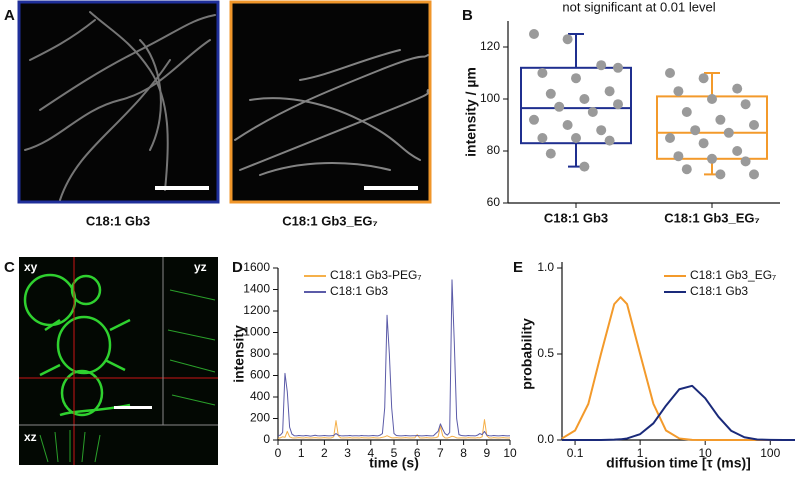  I want to click on x-tick-label: 100, so click(770, 453).